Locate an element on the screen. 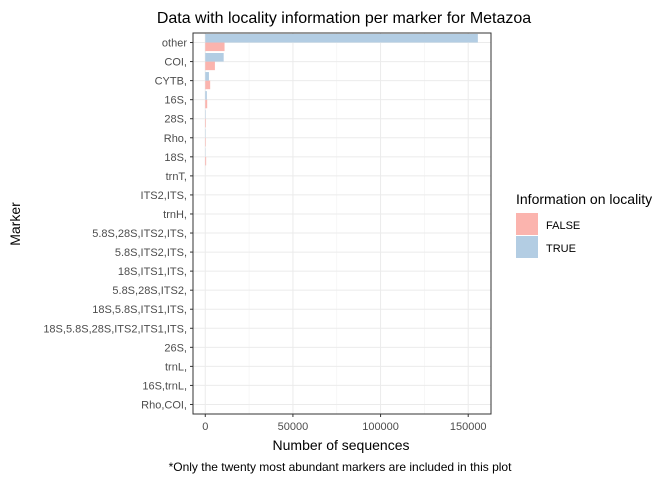  y-tick-label: 18S,5.8S,ITS1,ITS, is located at coordinates (139, 310).